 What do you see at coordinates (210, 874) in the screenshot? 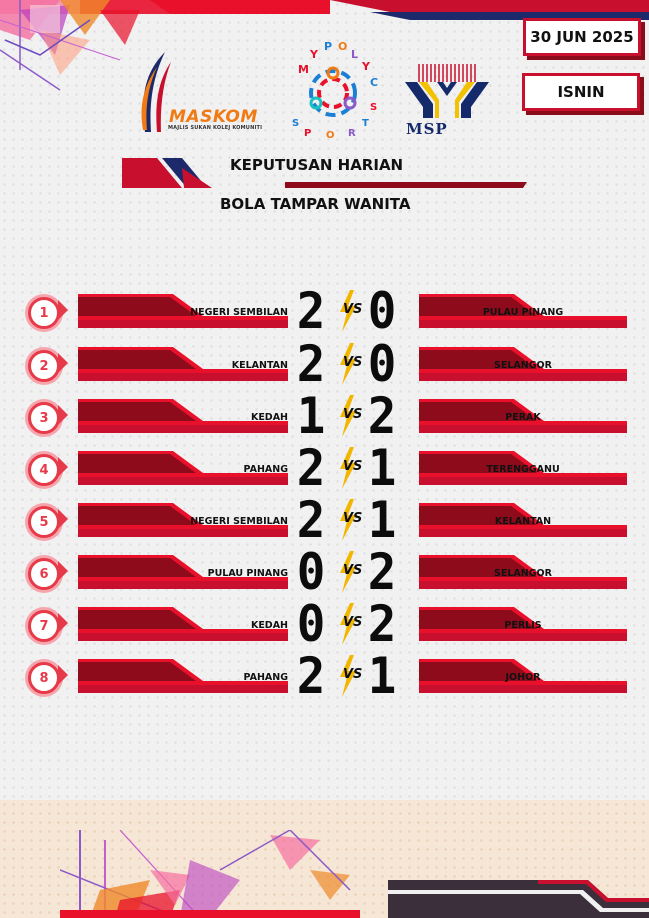
I see `bottom-left-decoration` at bounding box center [210, 874].